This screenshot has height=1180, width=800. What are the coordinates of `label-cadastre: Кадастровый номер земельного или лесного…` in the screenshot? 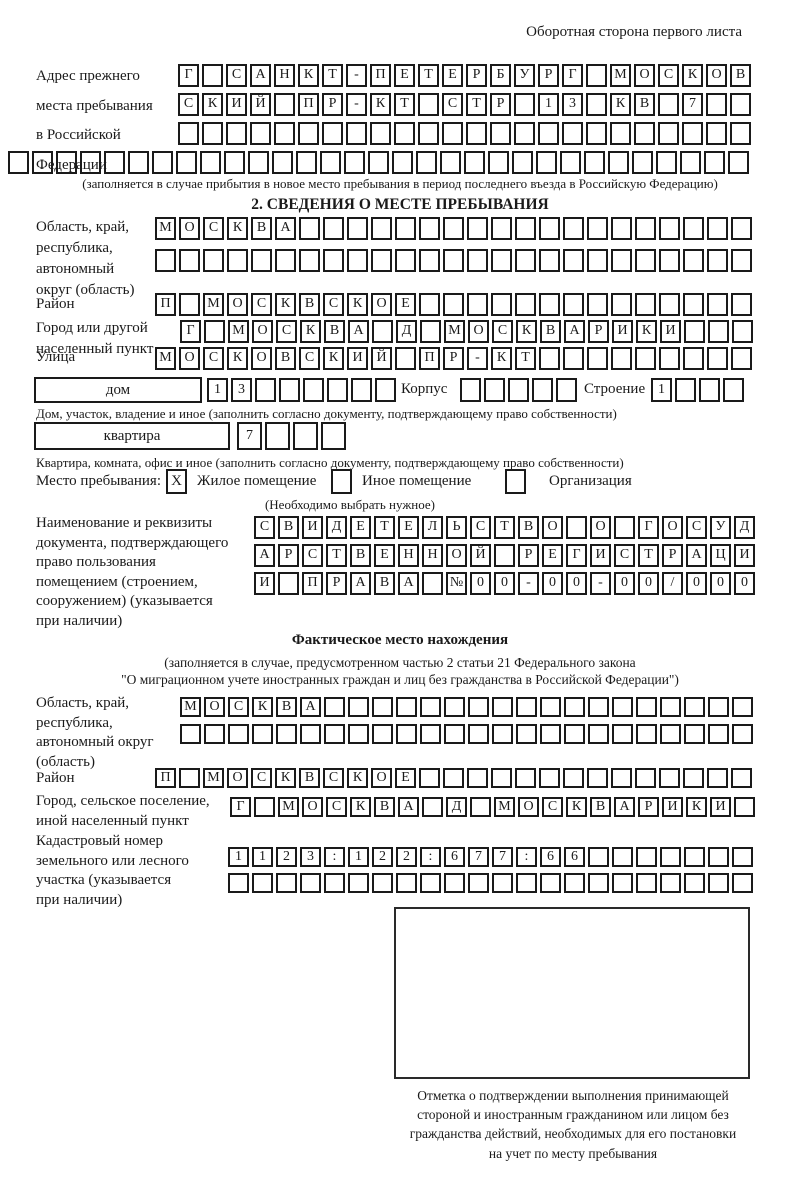 It's located at (112, 871).